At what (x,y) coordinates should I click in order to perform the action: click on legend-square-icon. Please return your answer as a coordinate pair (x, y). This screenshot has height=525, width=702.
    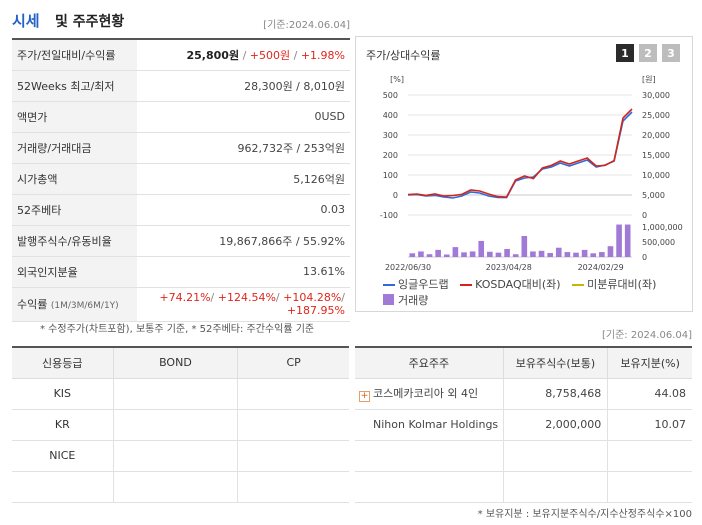
    Looking at the image, I should click on (388, 299).